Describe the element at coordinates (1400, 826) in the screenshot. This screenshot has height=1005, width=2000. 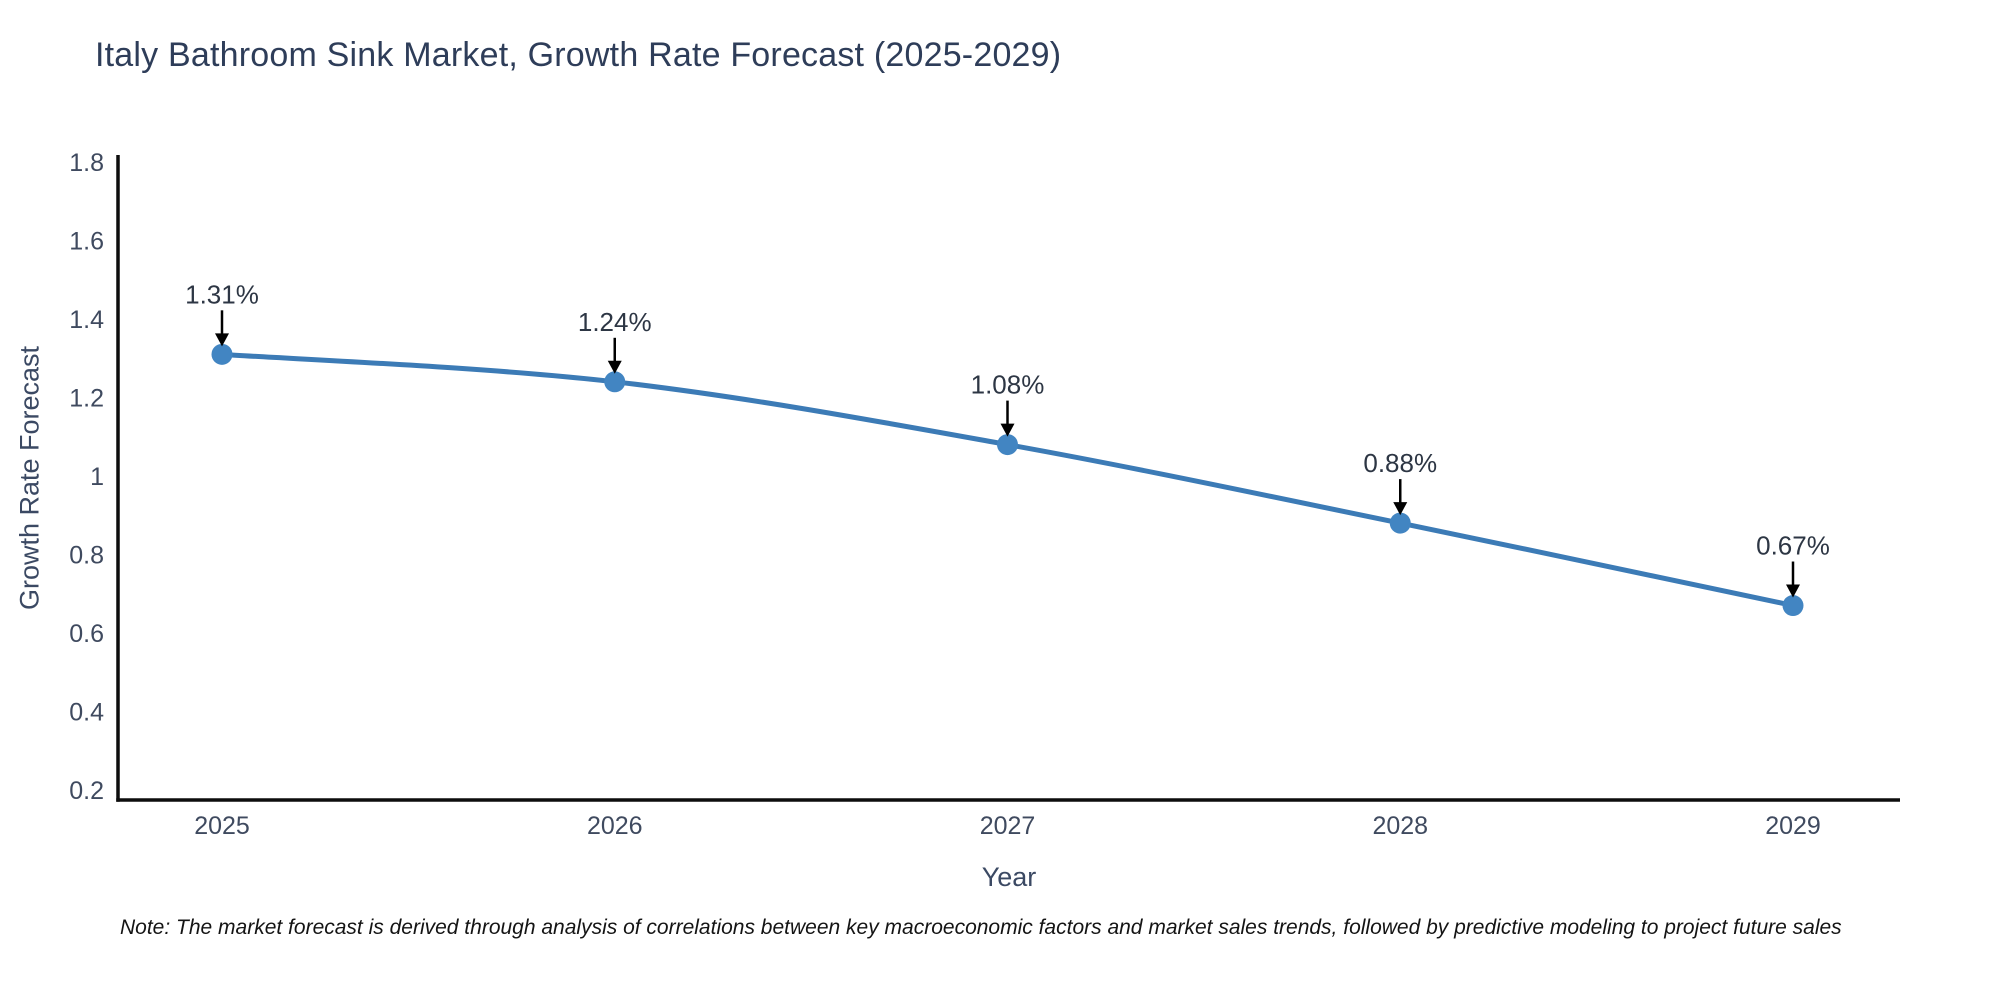
I see `x-tick-label: 2028` at that location.